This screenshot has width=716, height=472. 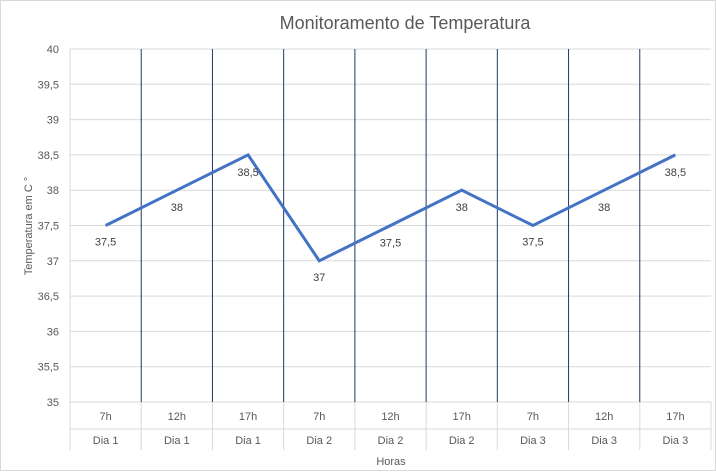 What do you see at coordinates (29, 226) in the screenshot?
I see `y-axis-title: Temperatura em C °` at bounding box center [29, 226].